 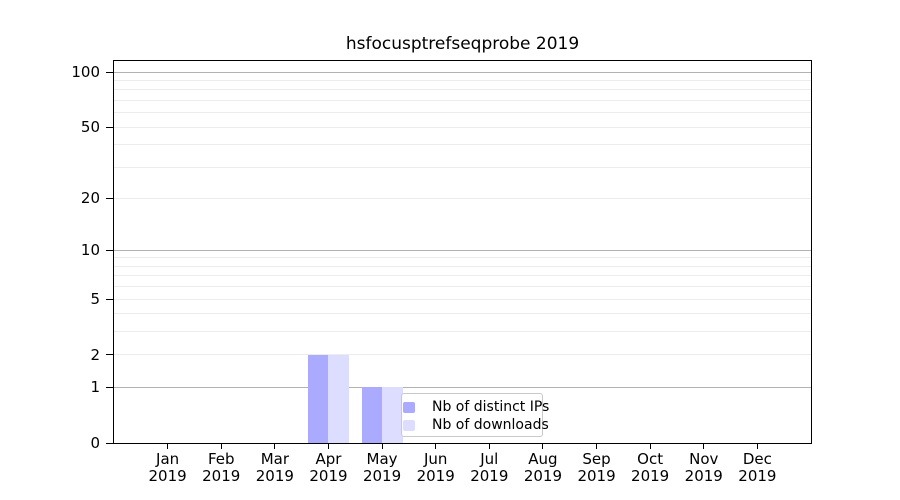 I want to click on x-tick-label: Sep 2019, so click(x=597, y=468).